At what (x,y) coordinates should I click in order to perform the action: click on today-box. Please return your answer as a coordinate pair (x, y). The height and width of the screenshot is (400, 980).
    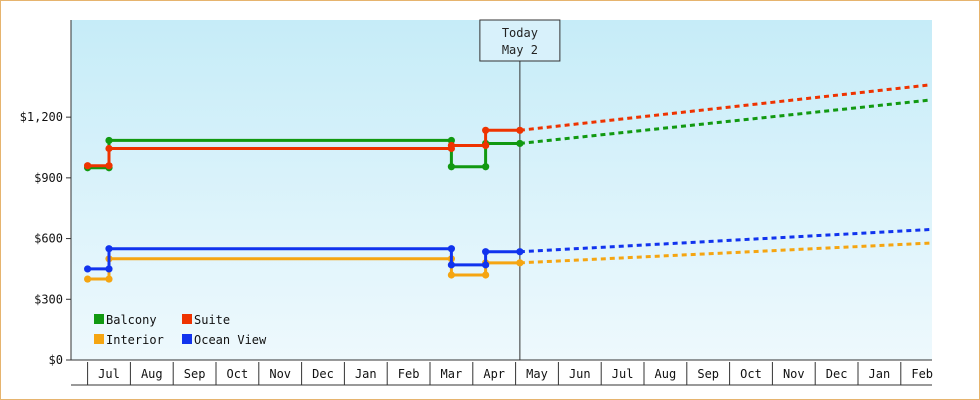
    Looking at the image, I should click on (520, 40).